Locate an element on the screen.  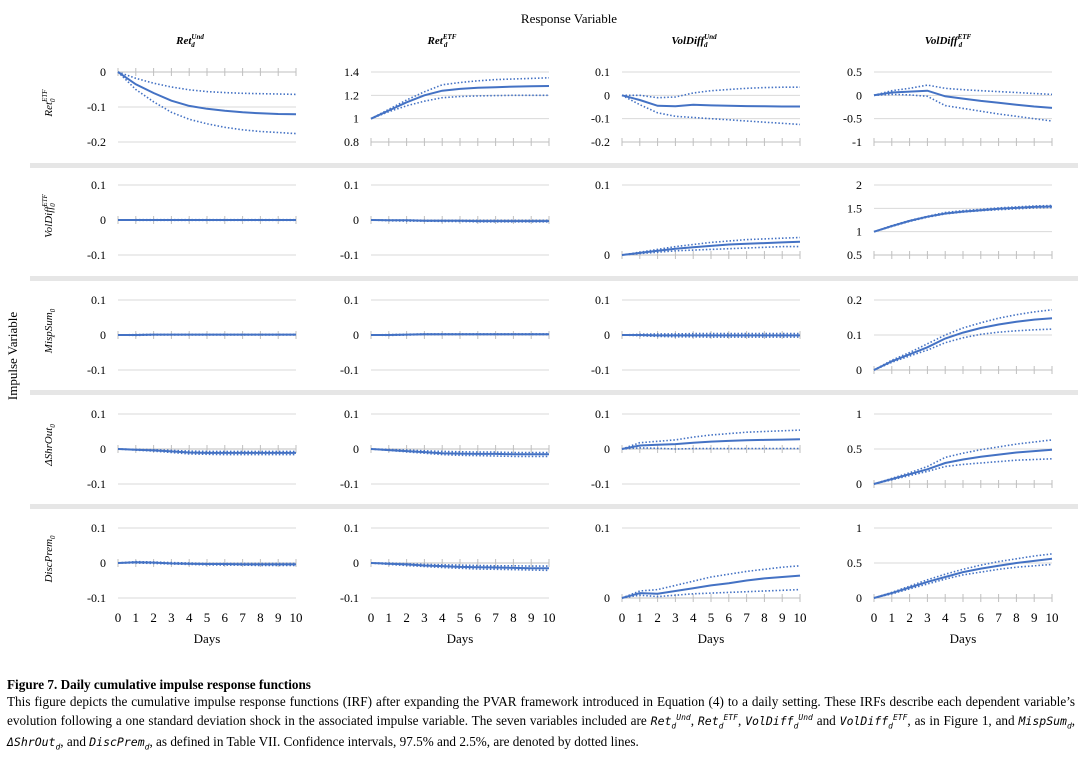
row-label: RetETF0 is located at coordinates (49, 103).